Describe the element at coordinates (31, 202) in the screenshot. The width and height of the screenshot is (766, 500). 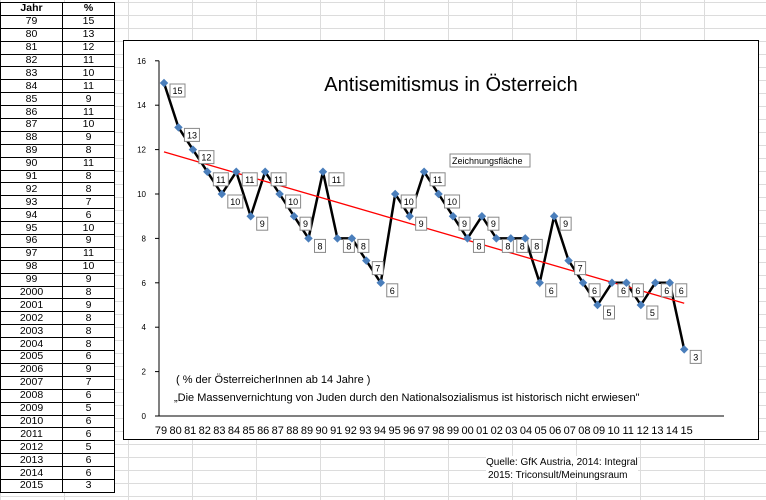
I see `year-cell: 93` at that location.